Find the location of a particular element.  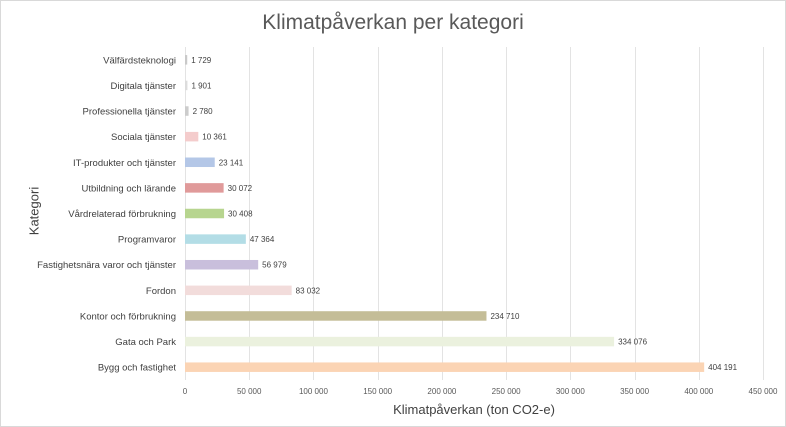

x-tick-label: 200 000 is located at coordinates (441, 391).